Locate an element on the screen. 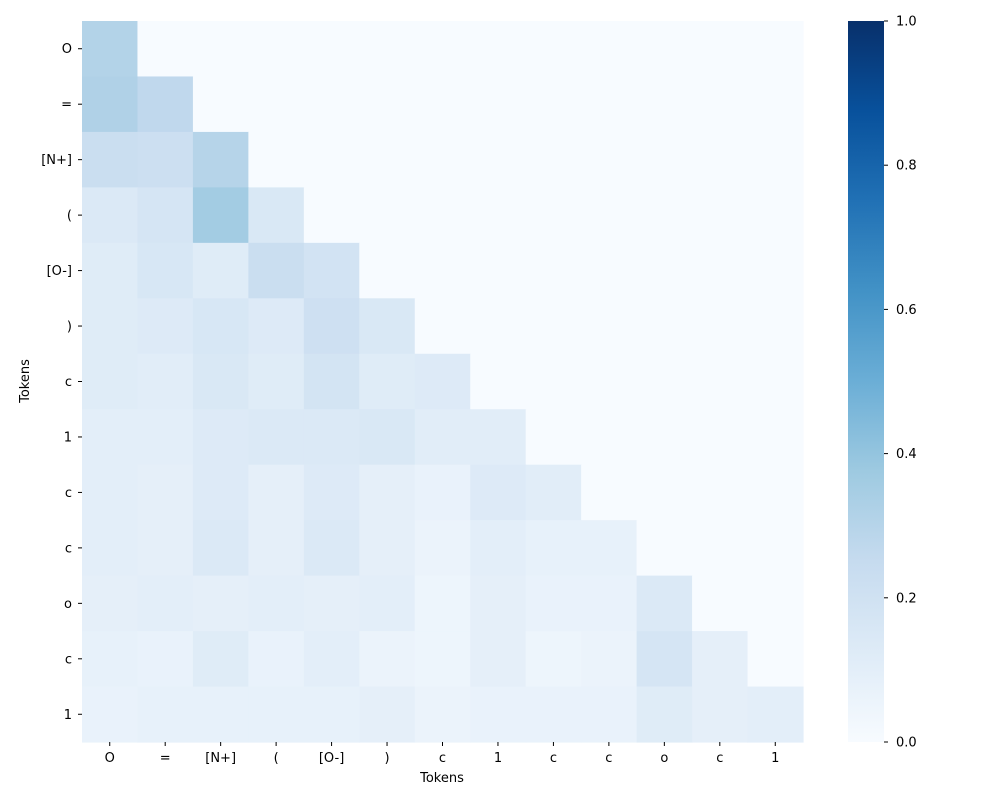 This screenshot has width=1000, height=800. y-tick-label: O is located at coordinates (67, 49).